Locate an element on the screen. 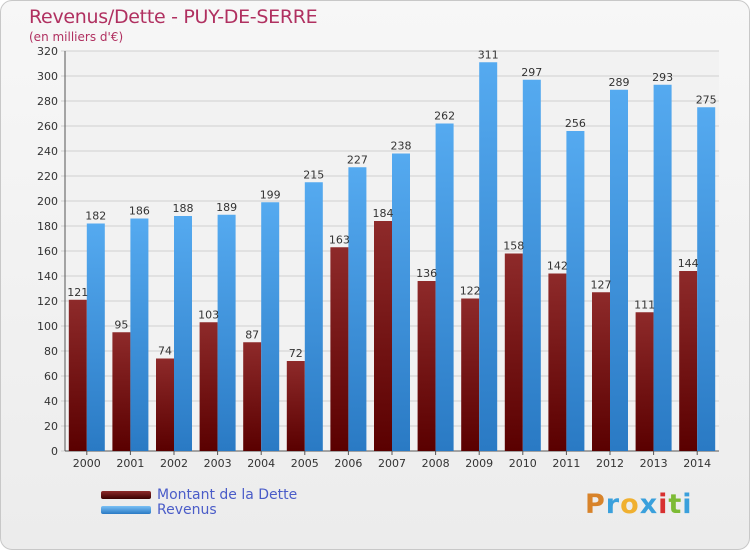 The image size is (750, 550). data-label-revenue: 215 is located at coordinates (313, 174).